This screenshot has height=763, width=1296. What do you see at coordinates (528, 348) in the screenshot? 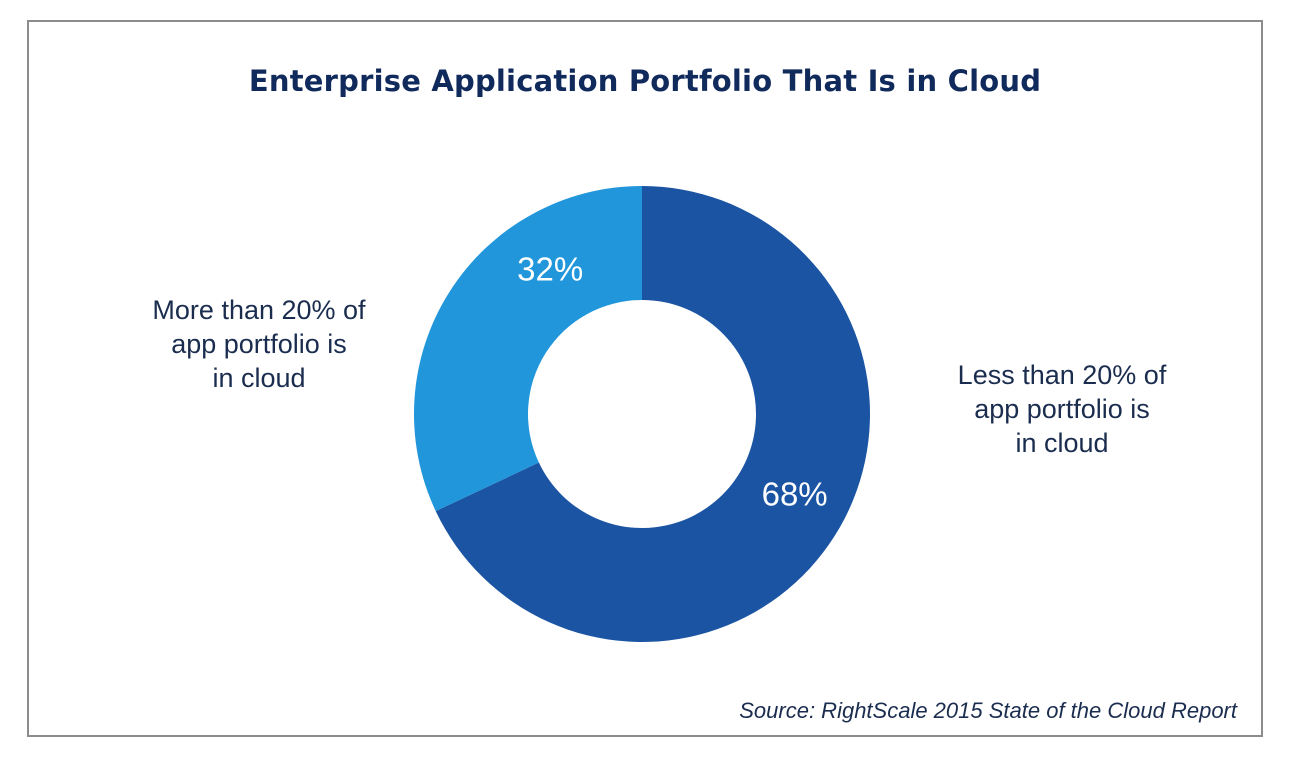
I see `slice-more-than-20-percent` at bounding box center [528, 348].